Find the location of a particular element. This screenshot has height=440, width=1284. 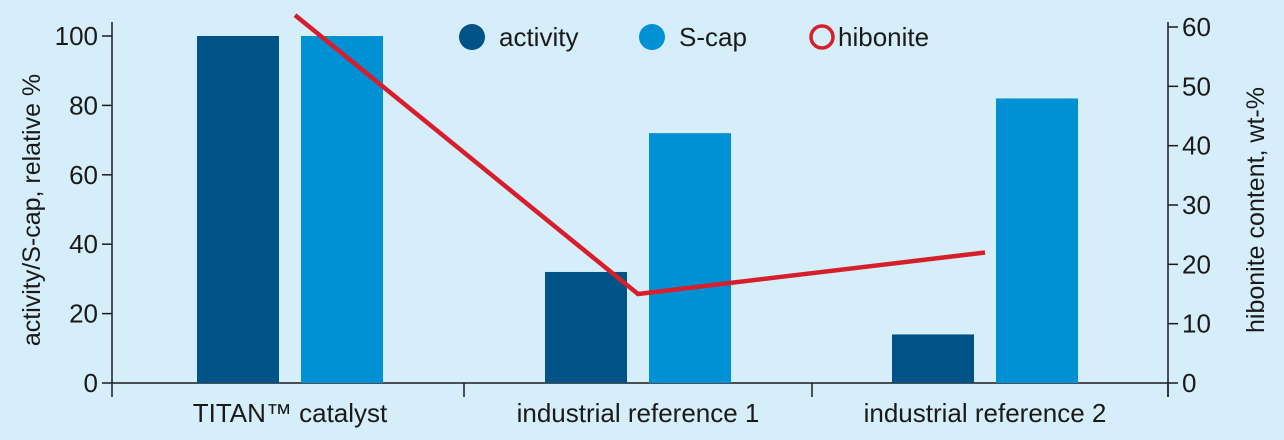

y-tick-label-right: 60 is located at coordinates (1196, 27).